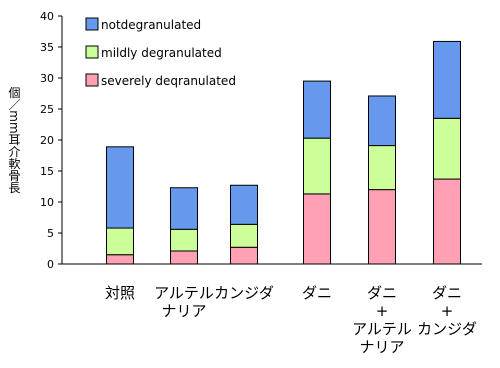  I want to click on y-tick-label: 5, so click(50, 233).